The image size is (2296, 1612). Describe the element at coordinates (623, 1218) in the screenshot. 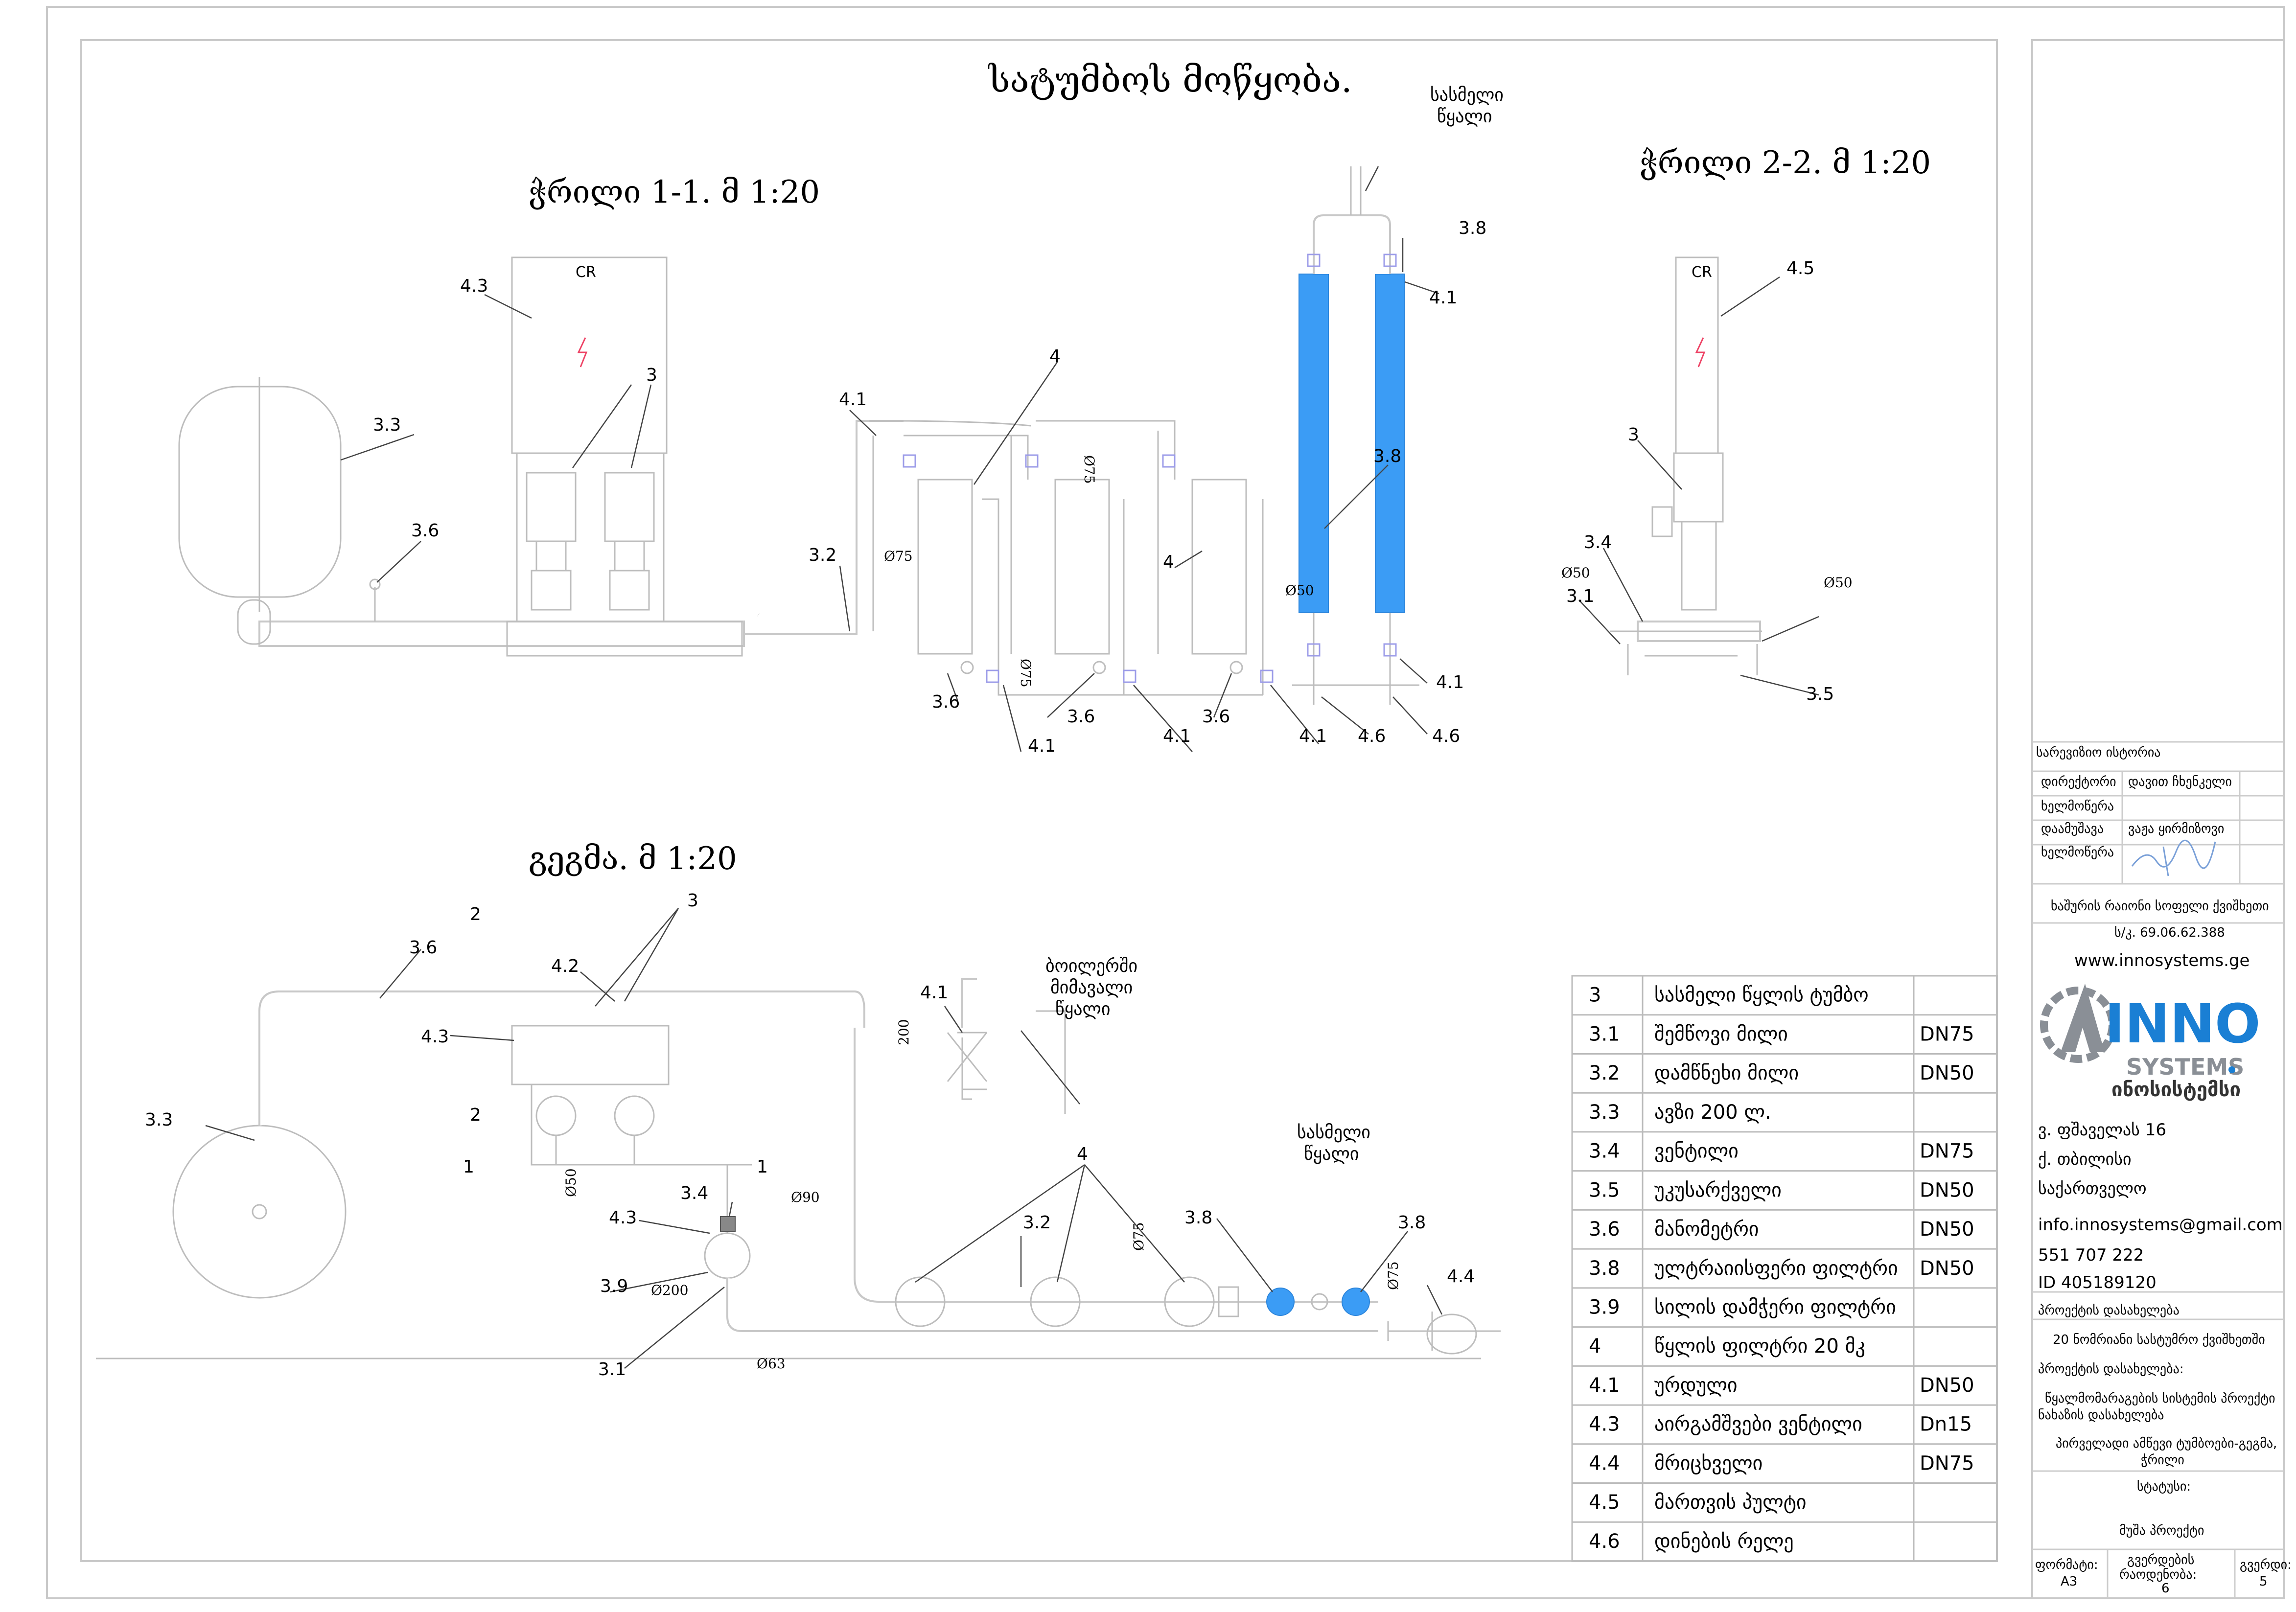

I see `label-4-3-plan-b: 4.3` at that location.